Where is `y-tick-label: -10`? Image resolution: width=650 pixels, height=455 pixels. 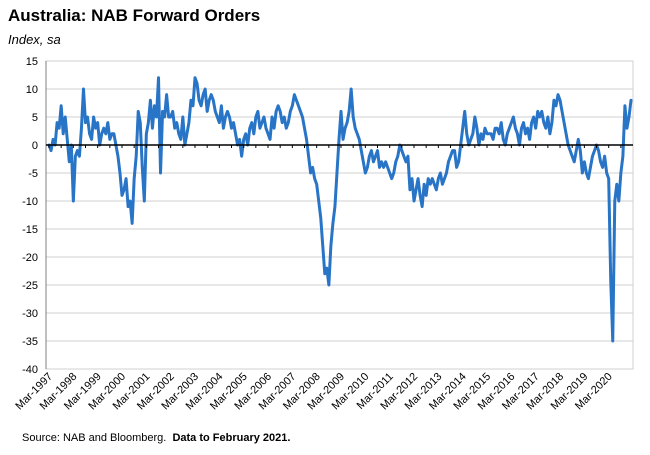
y-tick-label: -10 is located at coordinates (30, 202).